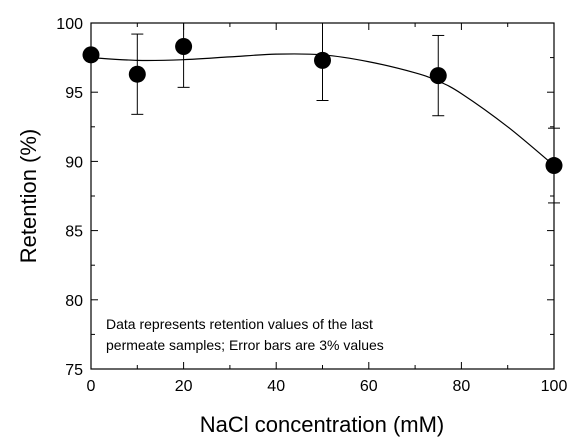 The width and height of the screenshot is (572, 442). What do you see at coordinates (327, 386) in the screenshot?
I see `x-tick-labels: 0 20 40 60 80 100` at bounding box center [327, 386].